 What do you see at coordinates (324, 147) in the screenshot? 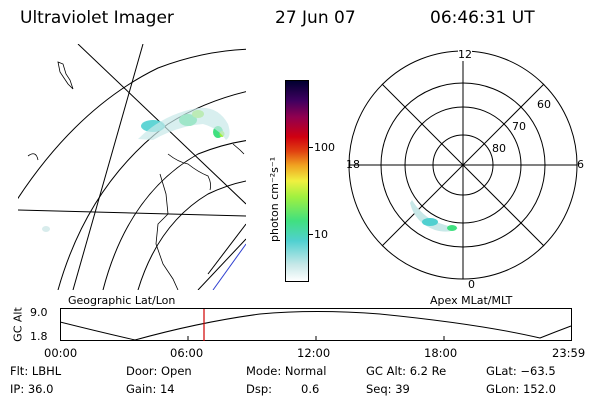
I see `colorbar-tick-label-100: 100` at bounding box center [324, 147].